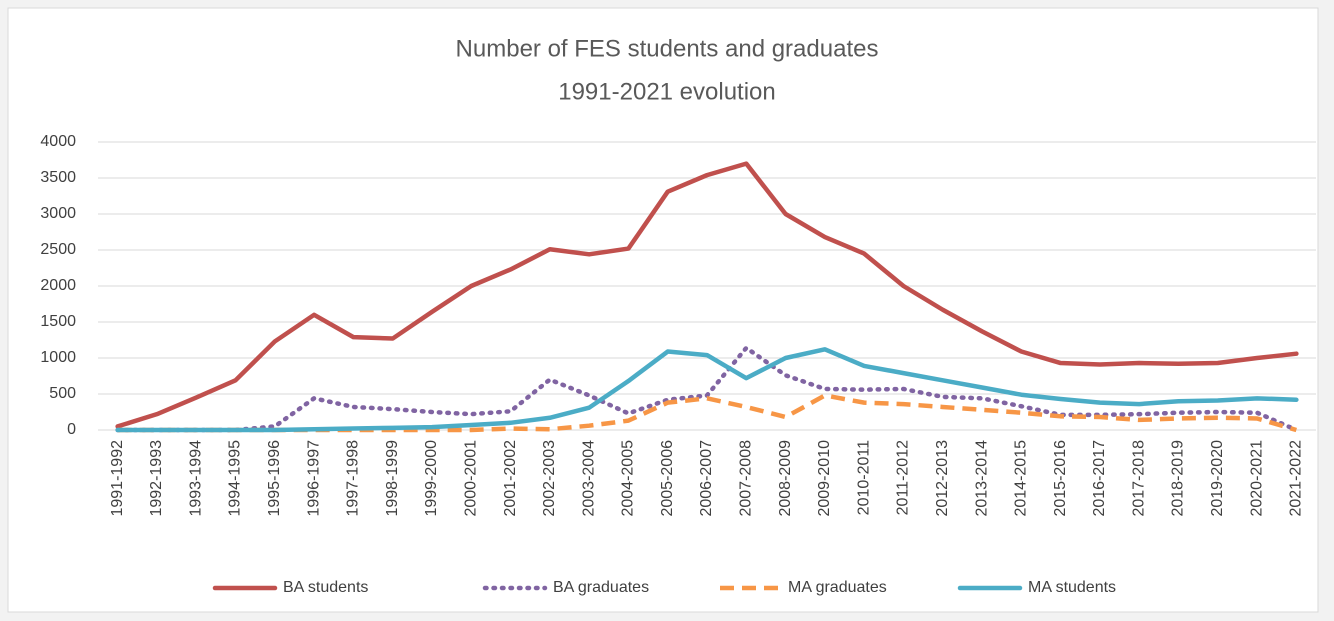 The width and height of the screenshot is (1334, 621). I want to click on x-tick-label: 2003-2004, so click(588, 478).